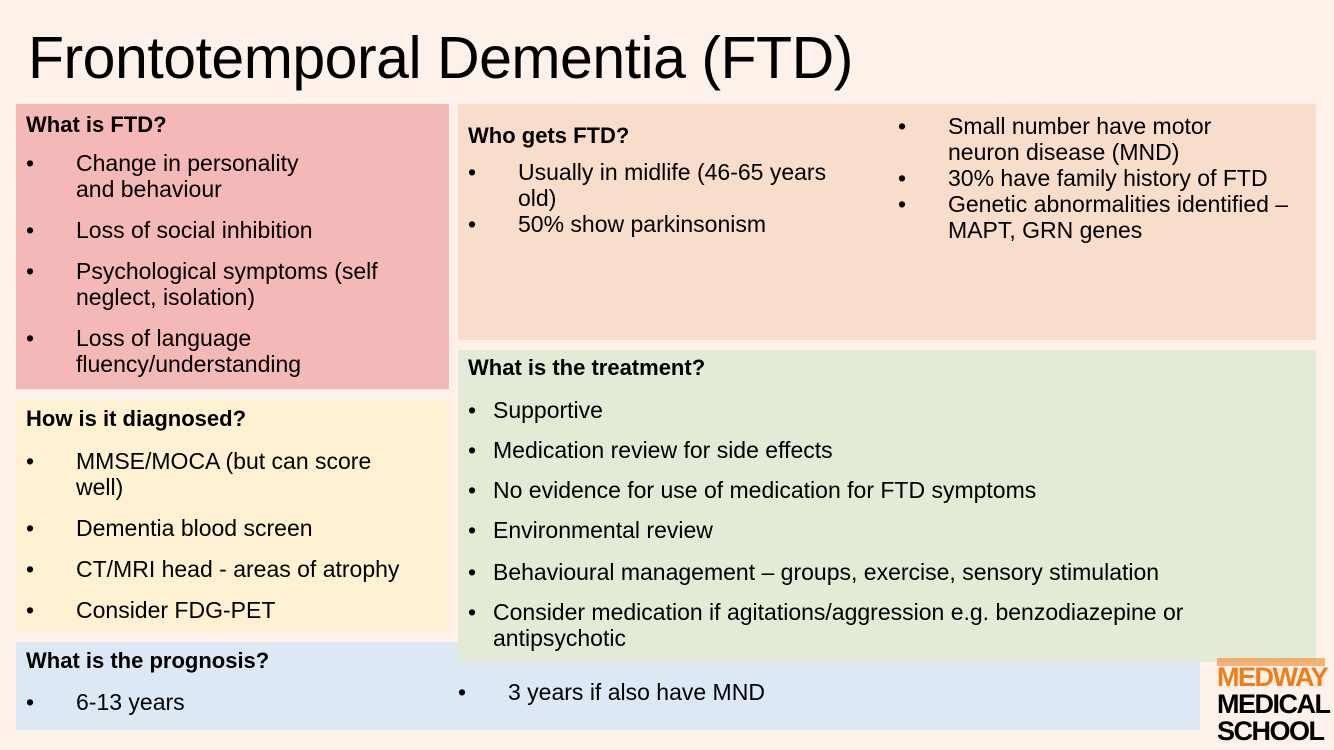  I want to click on prognosis-list-right: • 3 years if also have MND, so click(658, 692).